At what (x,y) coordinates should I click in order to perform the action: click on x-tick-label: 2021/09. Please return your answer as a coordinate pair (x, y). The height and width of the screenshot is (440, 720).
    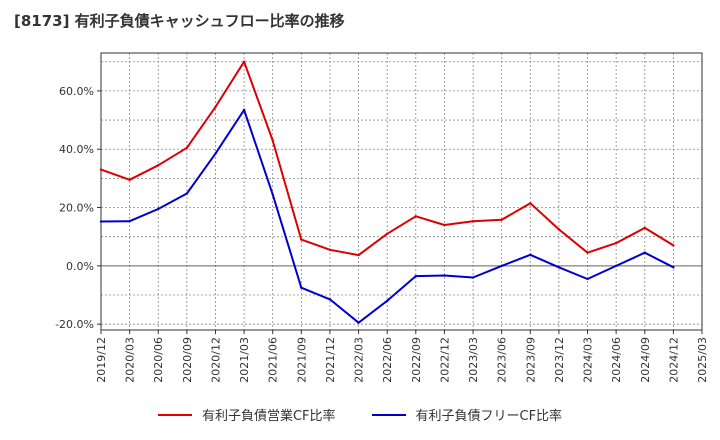
    Looking at the image, I should click on (301, 360).